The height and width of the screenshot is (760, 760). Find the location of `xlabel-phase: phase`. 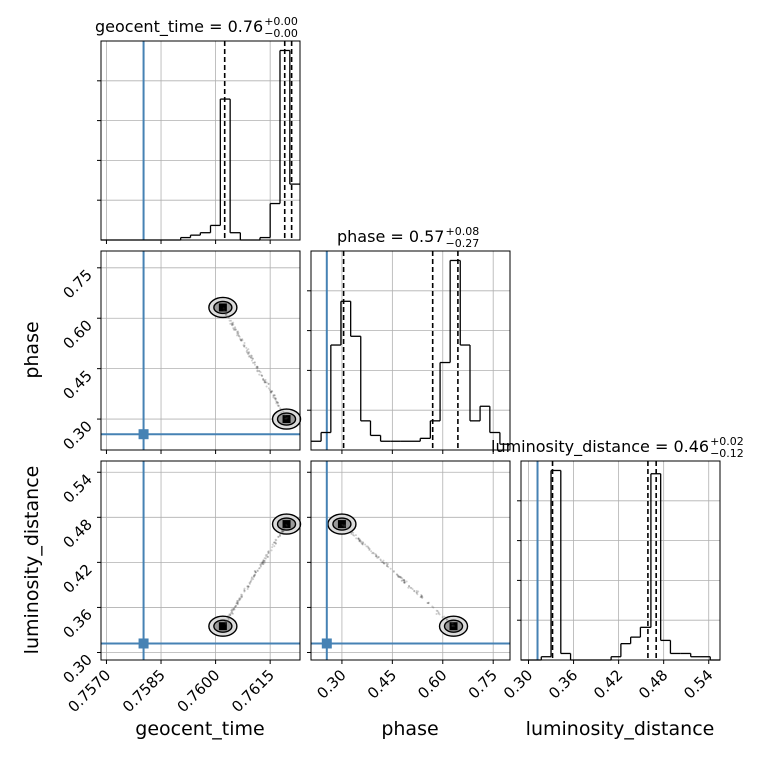

xlabel-phase: phase is located at coordinates (409, 729).